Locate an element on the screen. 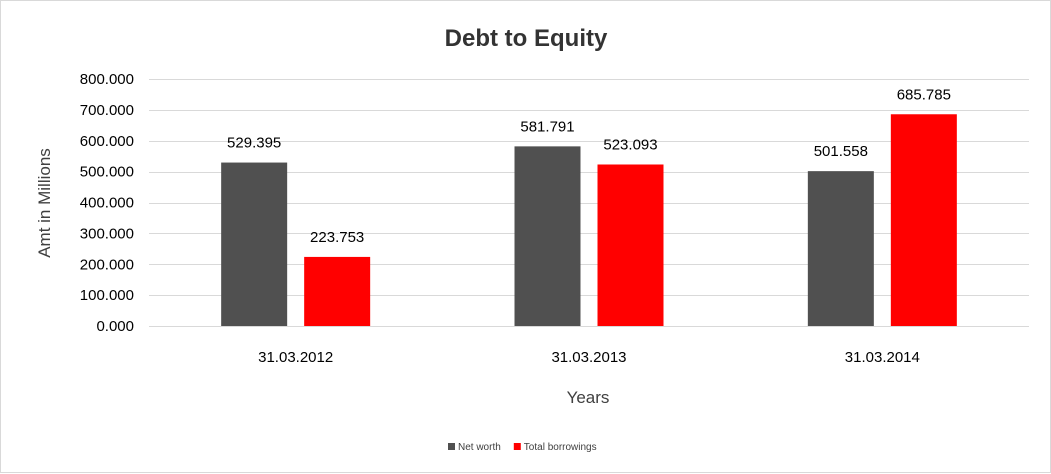 The image size is (1051, 474). y-tick-label: 700.000 is located at coordinates (107, 110).